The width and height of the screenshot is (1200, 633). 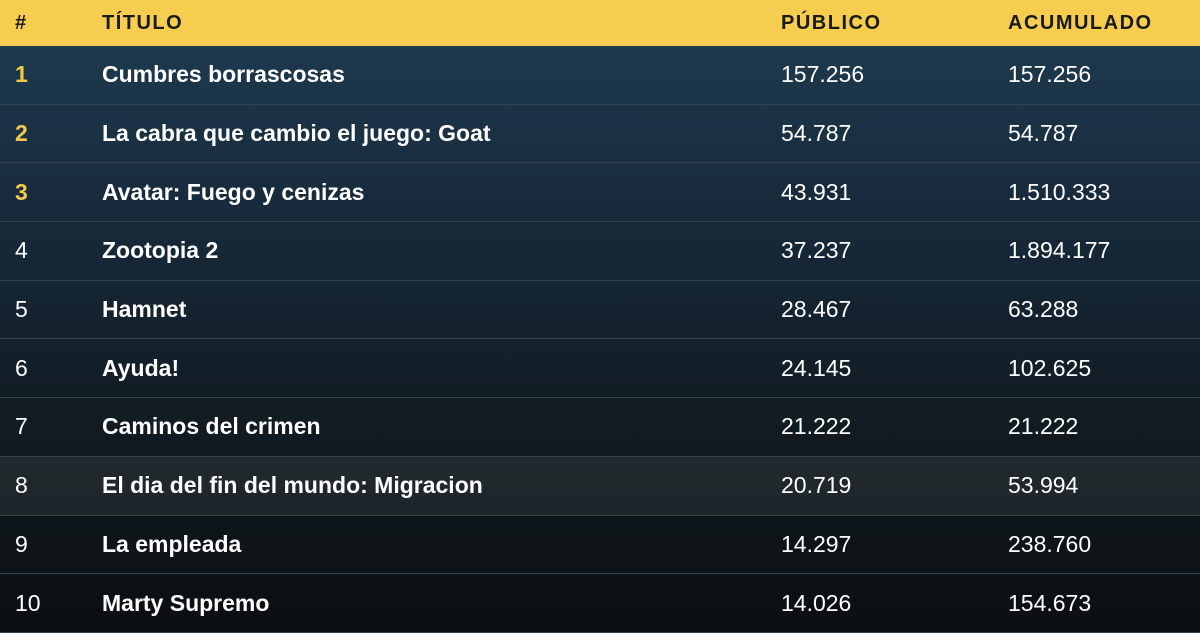 I want to click on cumulative-cell: 21.222, so click(x=1043, y=426).